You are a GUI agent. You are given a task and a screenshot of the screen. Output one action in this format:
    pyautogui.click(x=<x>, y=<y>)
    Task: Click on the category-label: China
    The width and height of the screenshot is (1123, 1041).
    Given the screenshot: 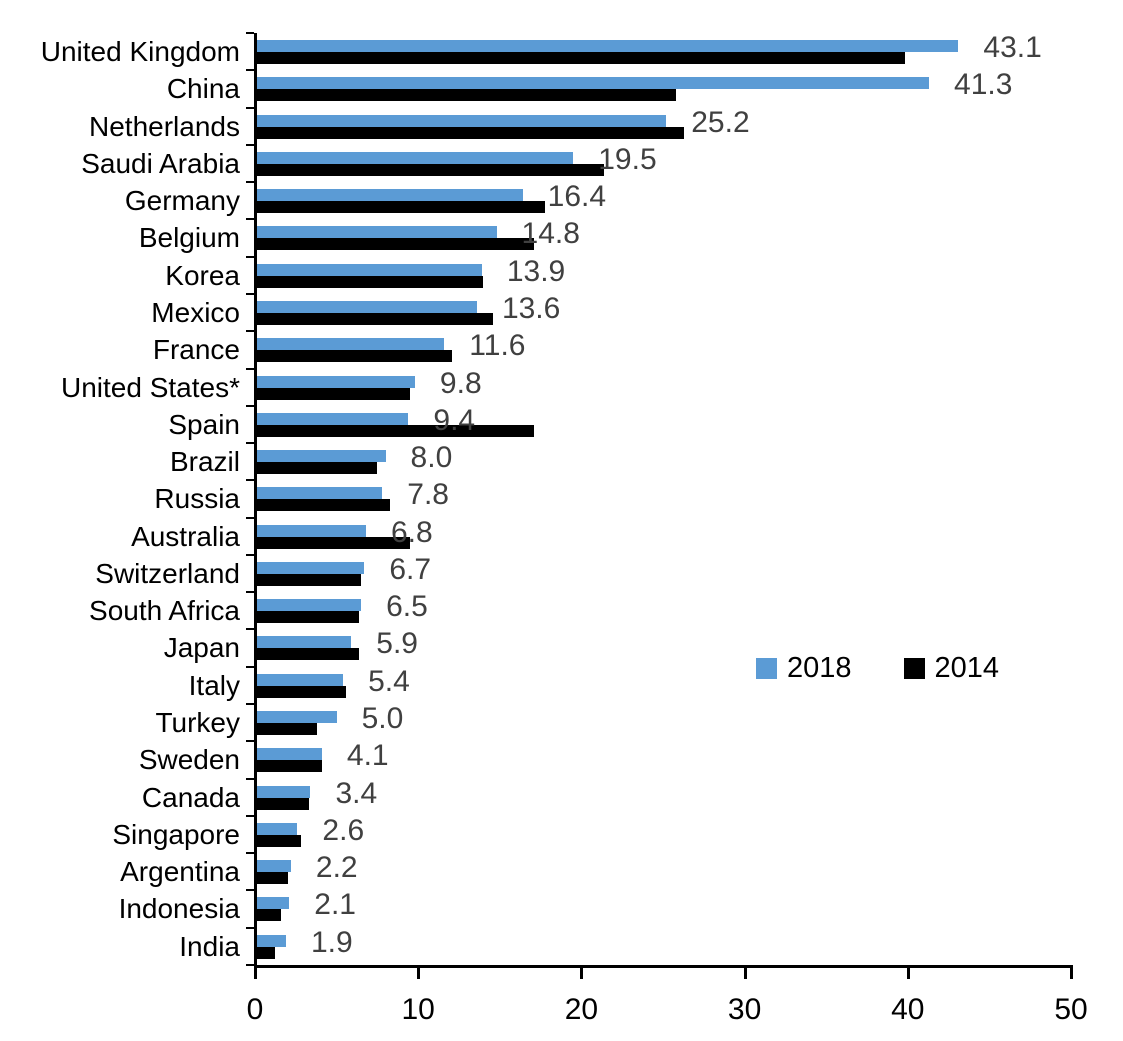 What is the action you would take?
    pyautogui.click(x=203, y=89)
    